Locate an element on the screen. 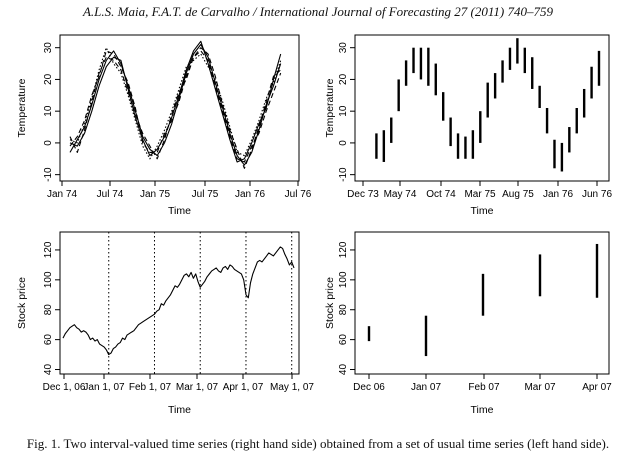 The height and width of the screenshot is (466, 636). x-tick-label: Jan 74 is located at coordinates (62, 194).